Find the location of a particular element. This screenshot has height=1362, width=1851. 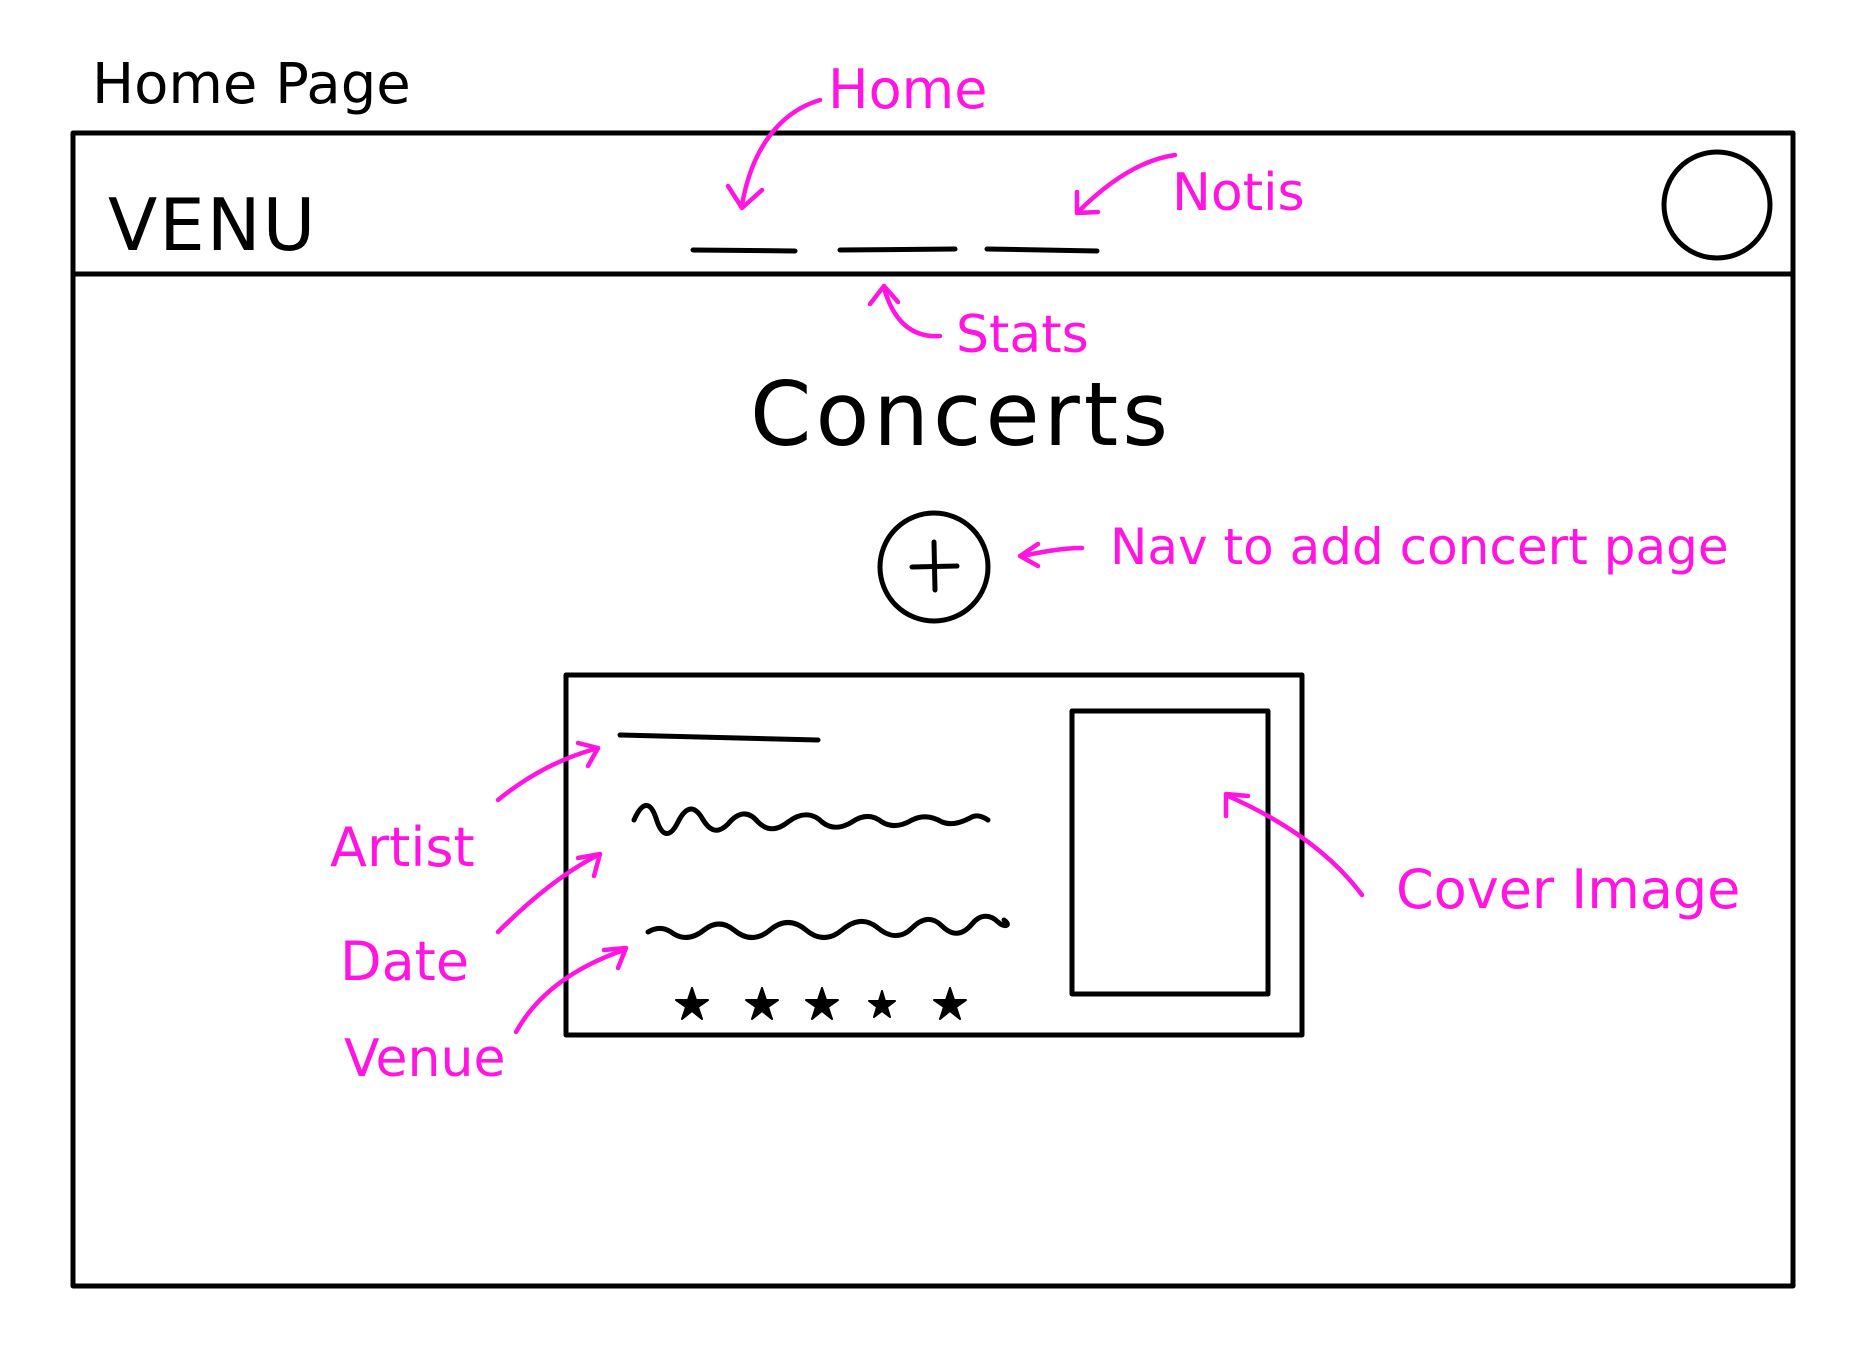

plus-icon-horizontal is located at coordinates (934, 566).